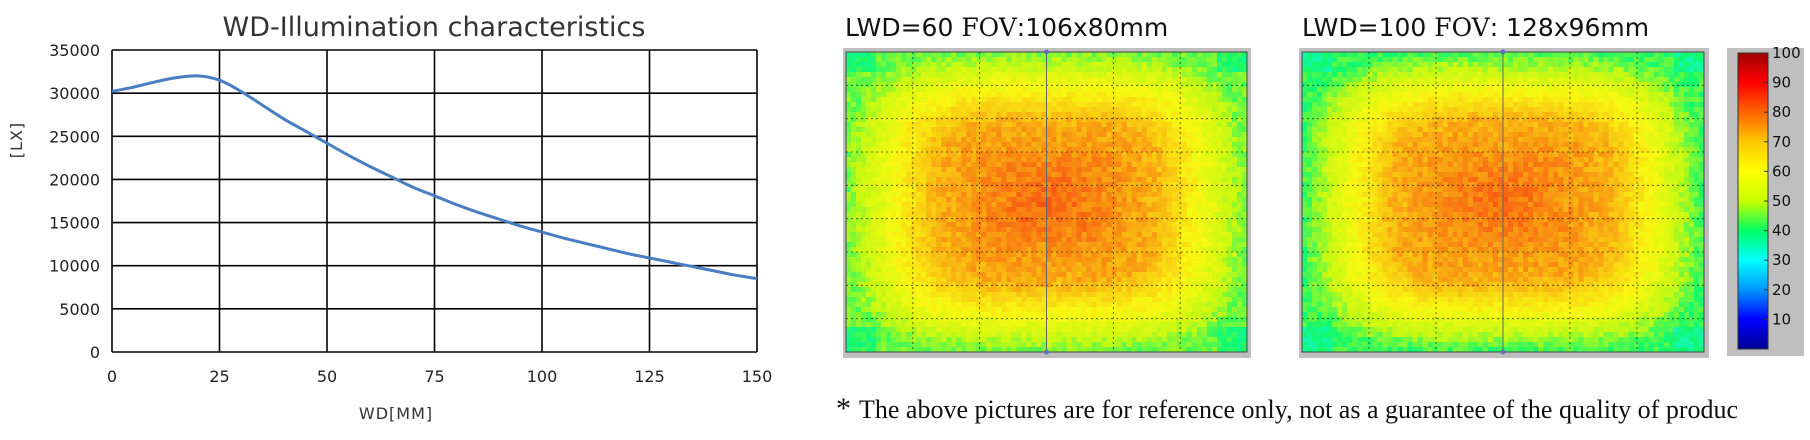  What do you see at coordinates (434, 27) in the screenshot?
I see `line-chart-title: WD-Illumination characteristics` at bounding box center [434, 27].